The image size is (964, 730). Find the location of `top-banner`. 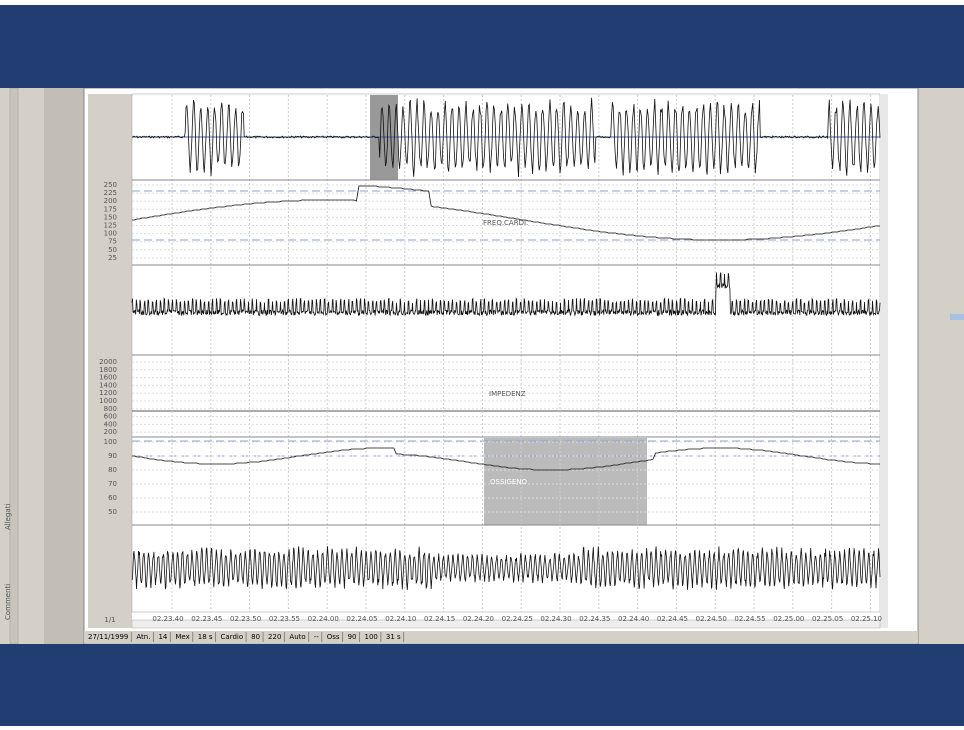

top-banner is located at coordinates (482, 46).